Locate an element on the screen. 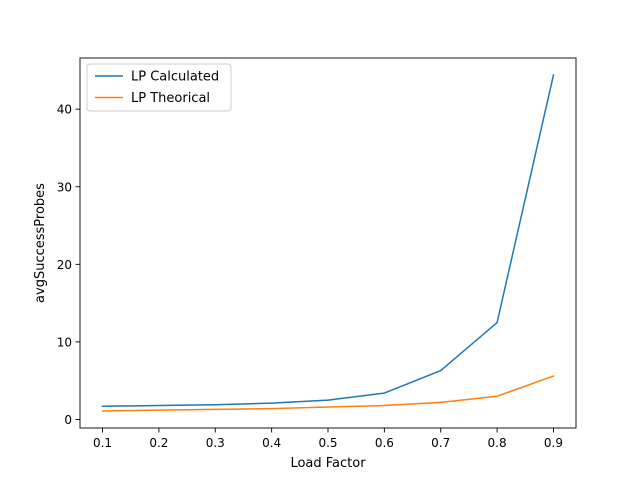 The image size is (640, 480). x-tick-label: 0.9 is located at coordinates (553, 443).